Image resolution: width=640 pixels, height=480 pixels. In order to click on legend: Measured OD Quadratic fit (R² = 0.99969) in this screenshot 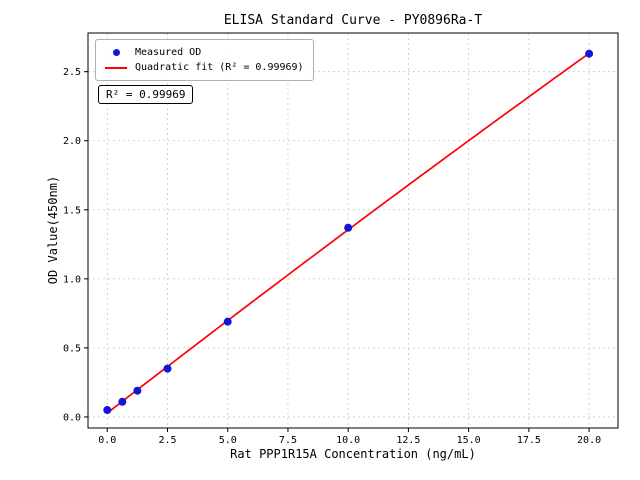, I will do `click(204, 60)`.